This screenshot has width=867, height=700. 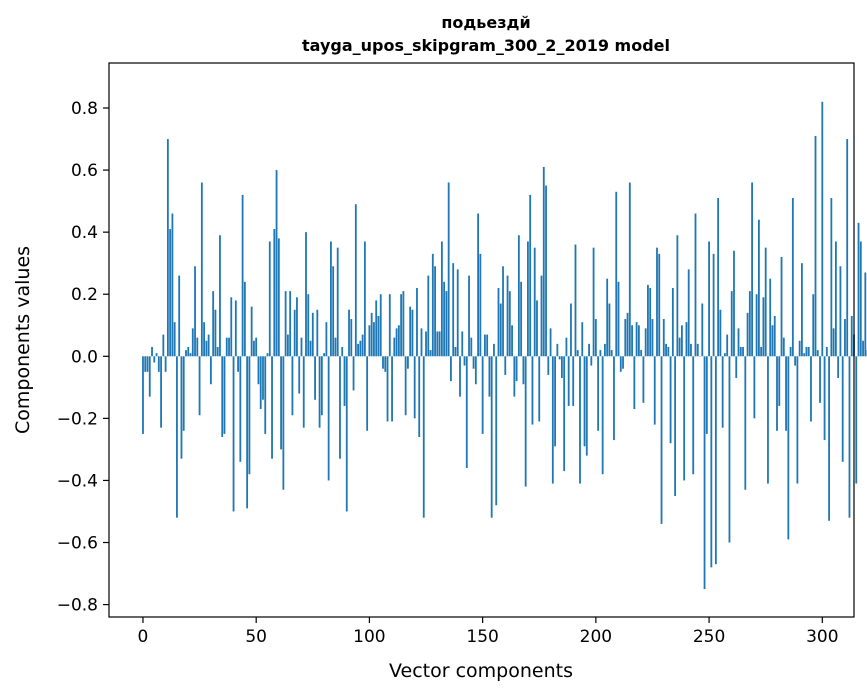 I want to click on y-tick-label: −0.8, so click(x=77, y=606).